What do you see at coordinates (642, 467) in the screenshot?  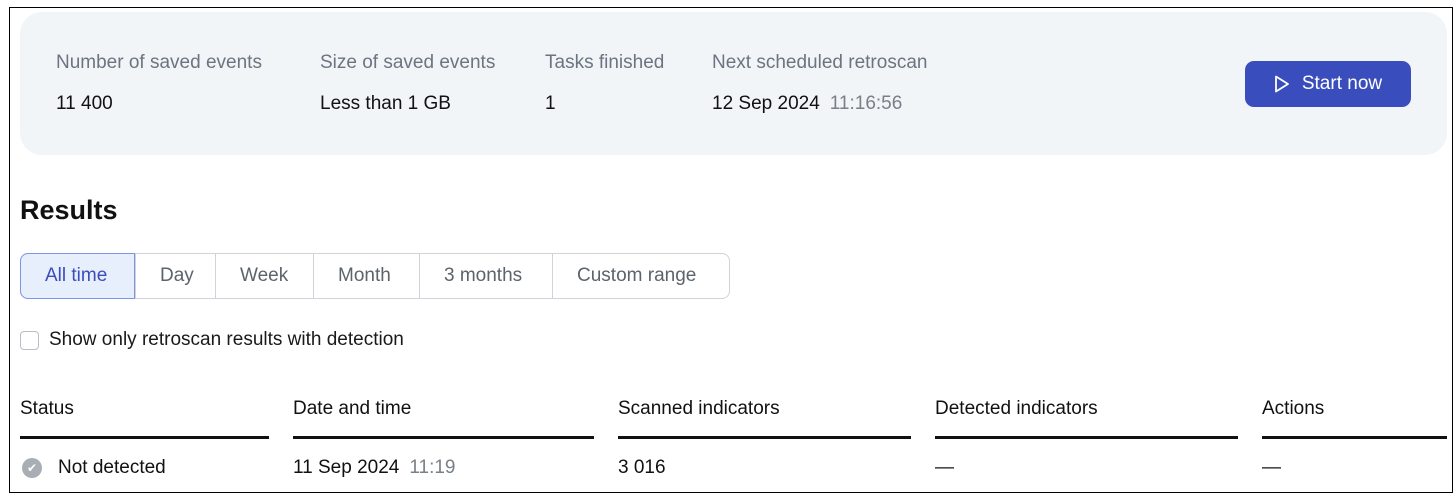 I see `scanned-cell: 3 016` at bounding box center [642, 467].